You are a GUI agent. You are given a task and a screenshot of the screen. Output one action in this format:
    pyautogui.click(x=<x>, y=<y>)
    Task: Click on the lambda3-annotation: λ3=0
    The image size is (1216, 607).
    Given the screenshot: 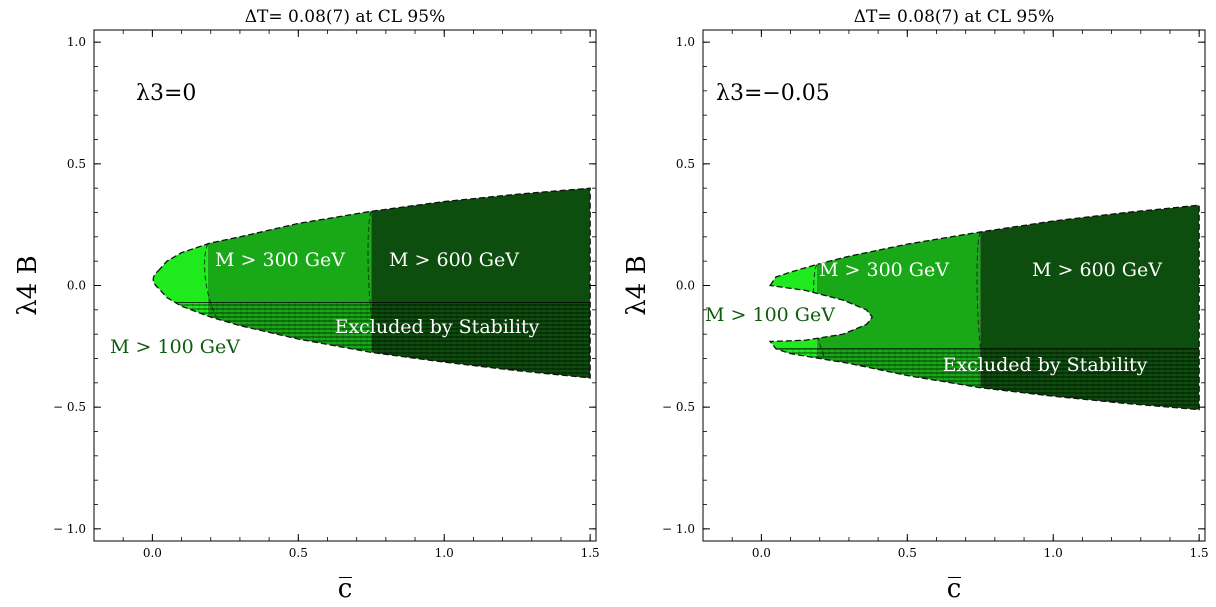 What is the action you would take?
    pyautogui.click(x=166, y=93)
    